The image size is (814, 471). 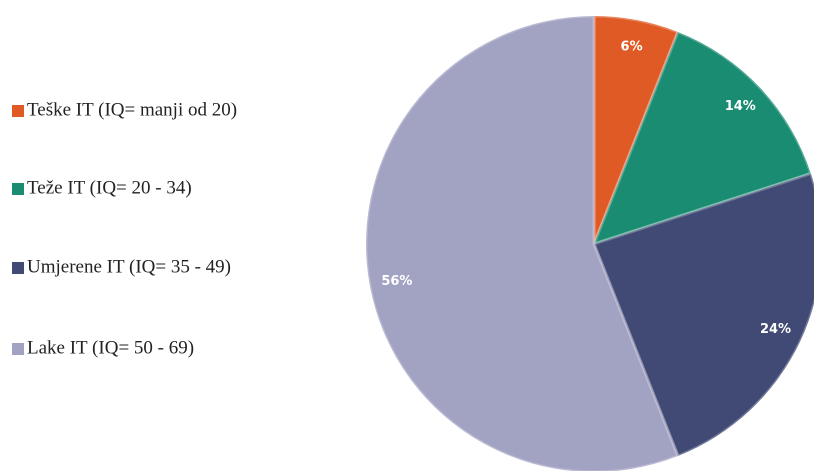 I want to click on data-label: 6%, so click(x=632, y=46).